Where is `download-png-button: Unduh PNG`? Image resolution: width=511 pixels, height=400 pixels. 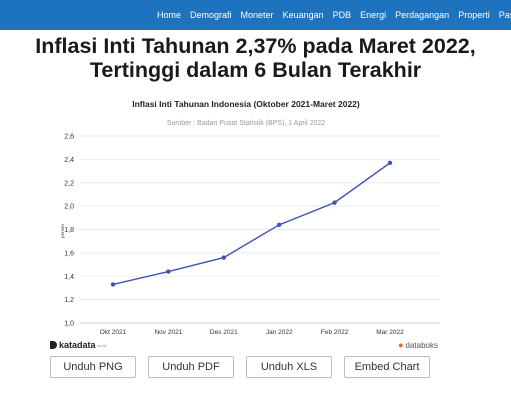 download-png-button: Unduh PNG is located at coordinates (93, 367).